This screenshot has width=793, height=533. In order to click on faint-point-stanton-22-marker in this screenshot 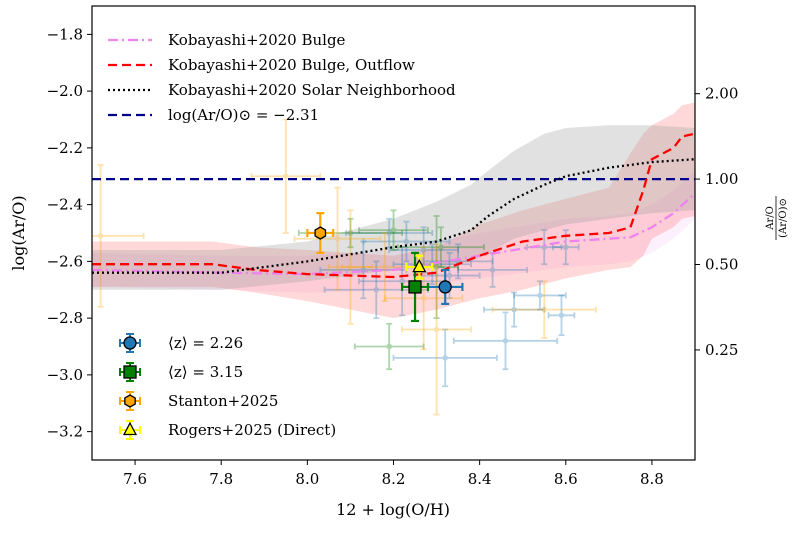, I will do `click(100, 236)`.